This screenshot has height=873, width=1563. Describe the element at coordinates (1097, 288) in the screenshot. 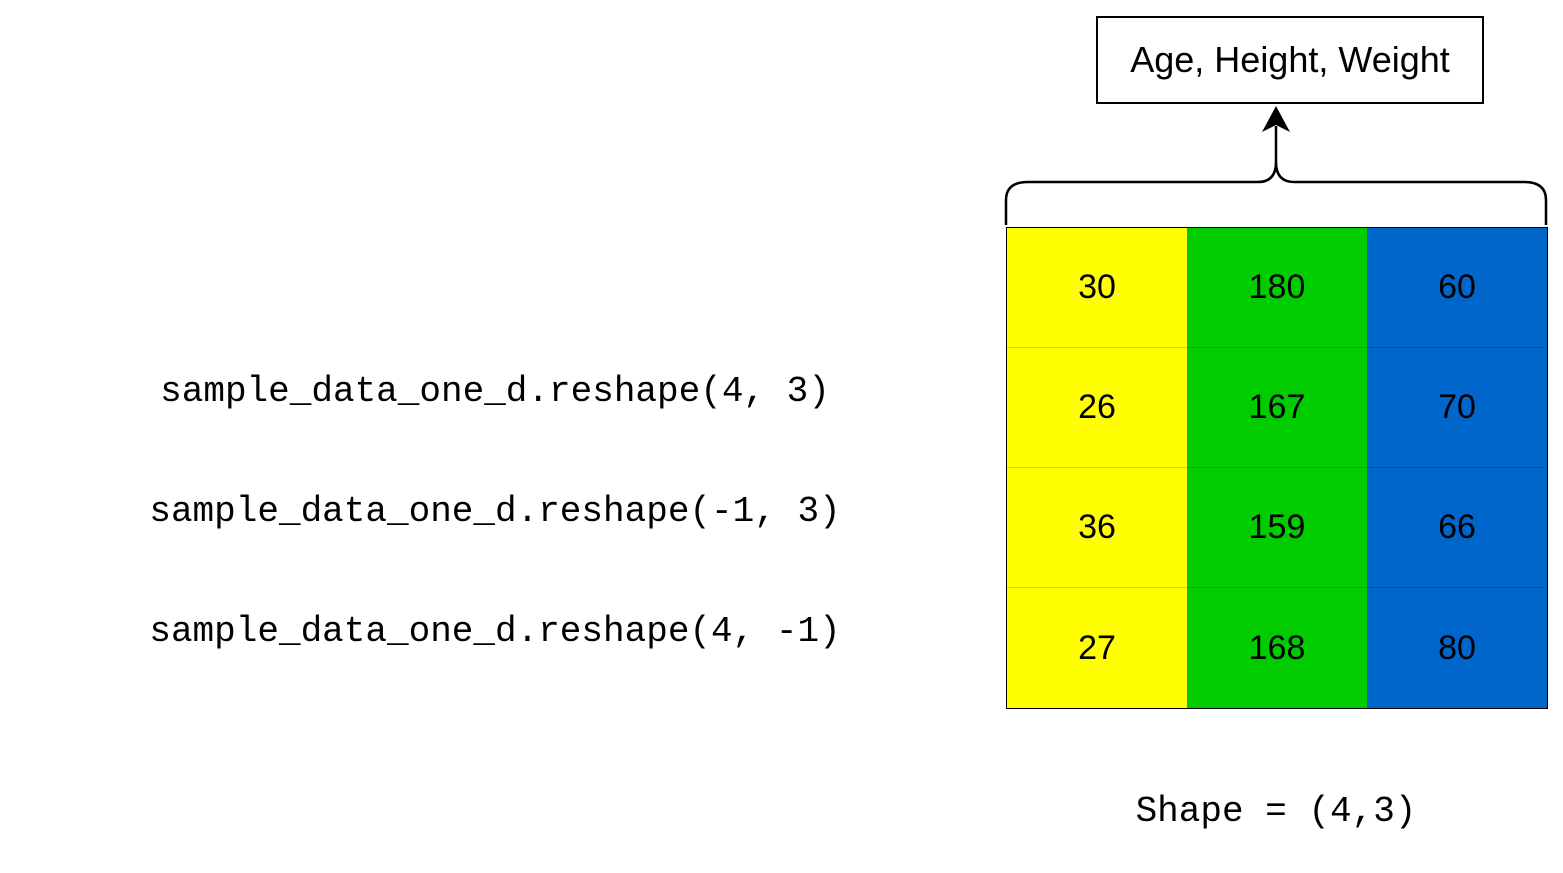

I see `table-cell: 30` at that location.